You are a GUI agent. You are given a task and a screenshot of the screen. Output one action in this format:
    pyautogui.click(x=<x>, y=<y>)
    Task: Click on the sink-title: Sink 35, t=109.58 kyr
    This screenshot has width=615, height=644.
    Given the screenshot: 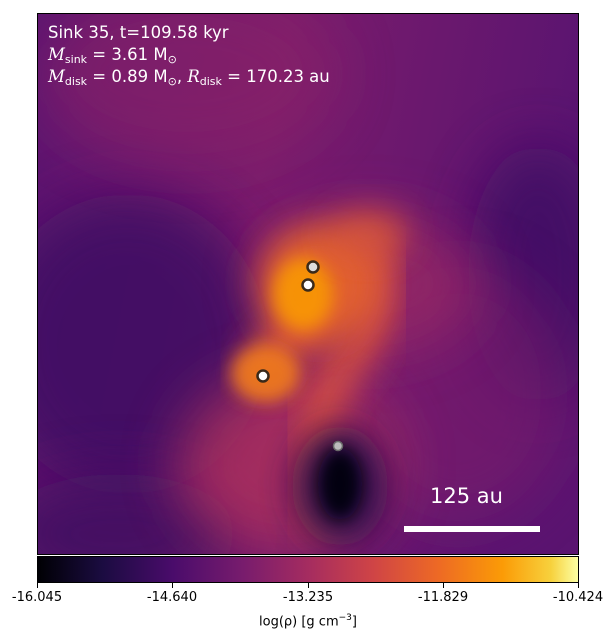 What is the action you would take?
    pyautogui.click(x=138, y=32)
    